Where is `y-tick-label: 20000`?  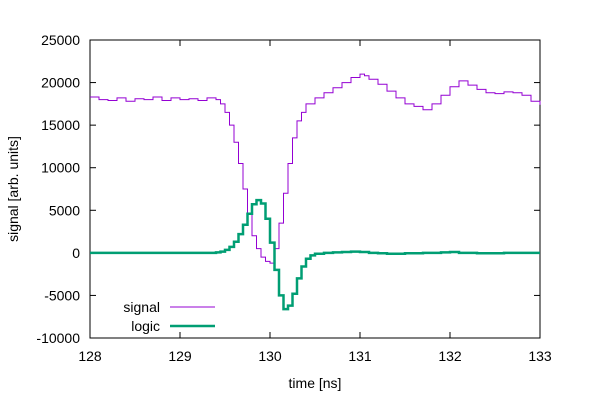
y-tick-label: 20000 is located at coordinates (60, 83).